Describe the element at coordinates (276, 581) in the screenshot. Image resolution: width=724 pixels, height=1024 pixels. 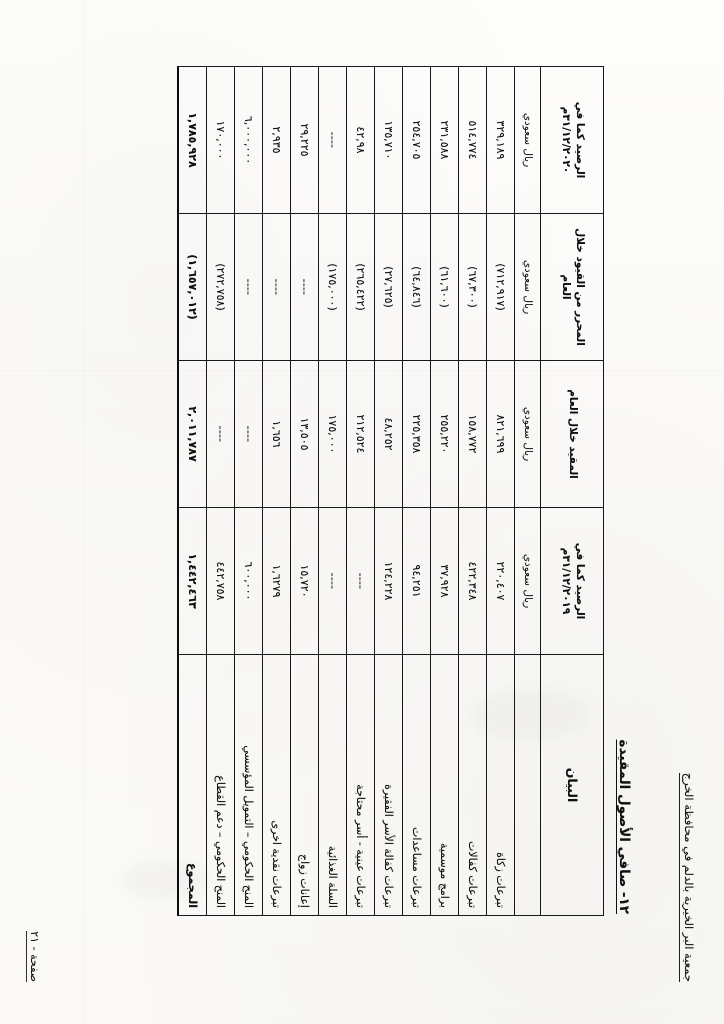
I see `cell-balance-2019: ١,٦٢٧٩` at that location.